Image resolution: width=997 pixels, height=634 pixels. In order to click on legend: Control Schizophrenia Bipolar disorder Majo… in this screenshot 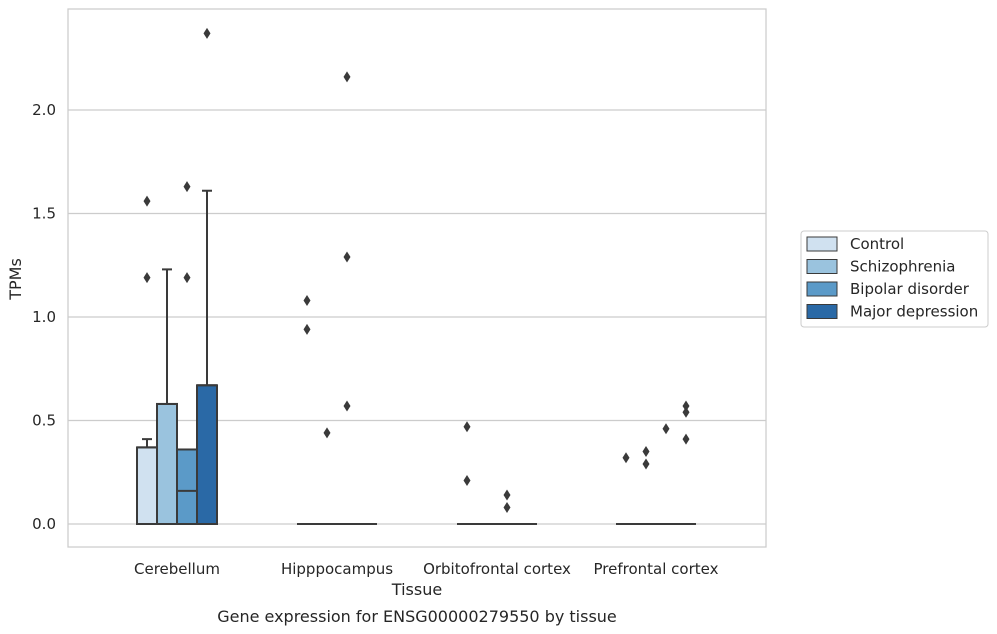, I will do `click(894, 279)`.